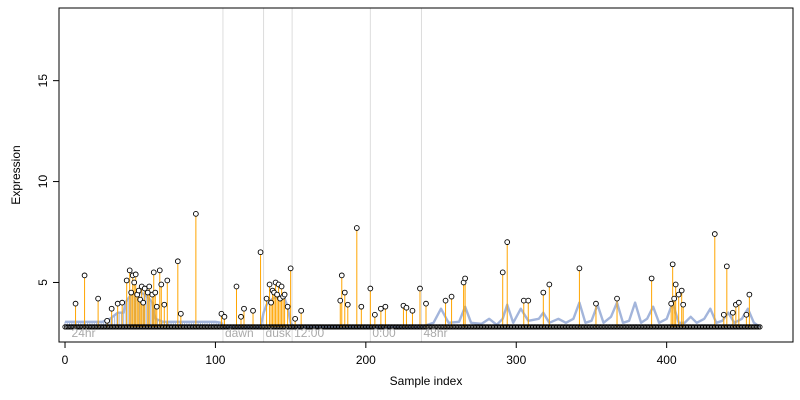 The height and width of the screenshot is (400, 800). What do you see at coordinates (667, 360) in the screenshot?
I see `x-tick-label: 400` at bounding box center [667, 360].